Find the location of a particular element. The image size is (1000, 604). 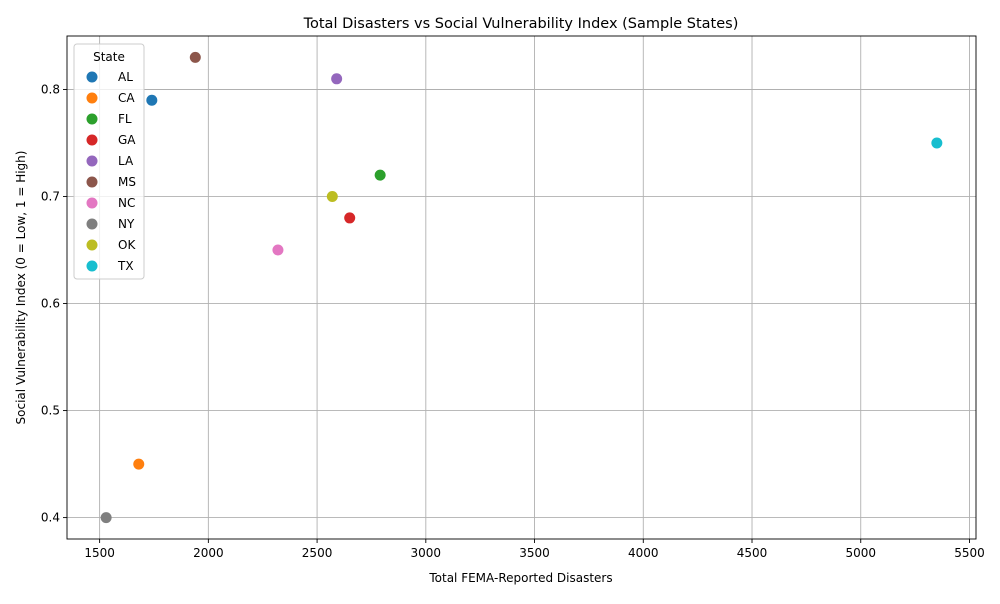

y-tick-label: 0.4 is located at coordinates (50, 518).